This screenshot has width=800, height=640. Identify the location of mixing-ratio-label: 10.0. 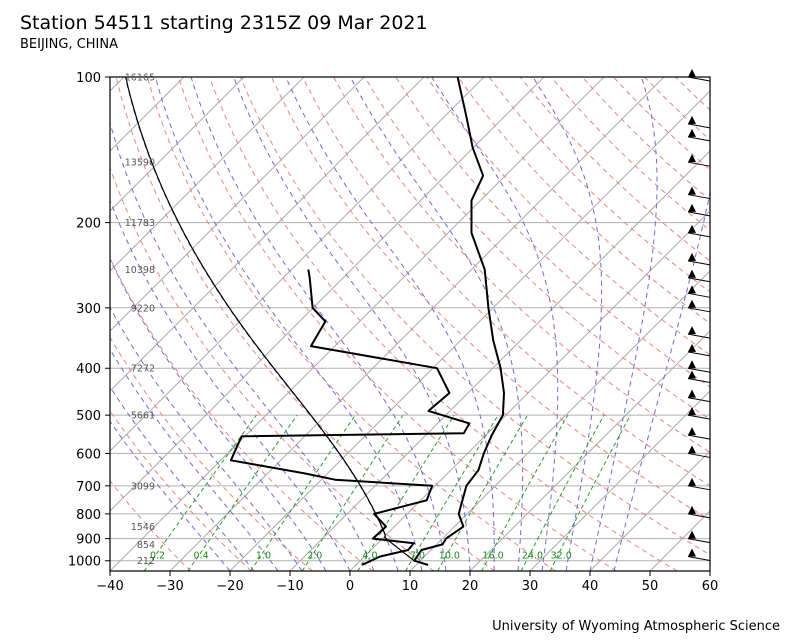
(449, 556).